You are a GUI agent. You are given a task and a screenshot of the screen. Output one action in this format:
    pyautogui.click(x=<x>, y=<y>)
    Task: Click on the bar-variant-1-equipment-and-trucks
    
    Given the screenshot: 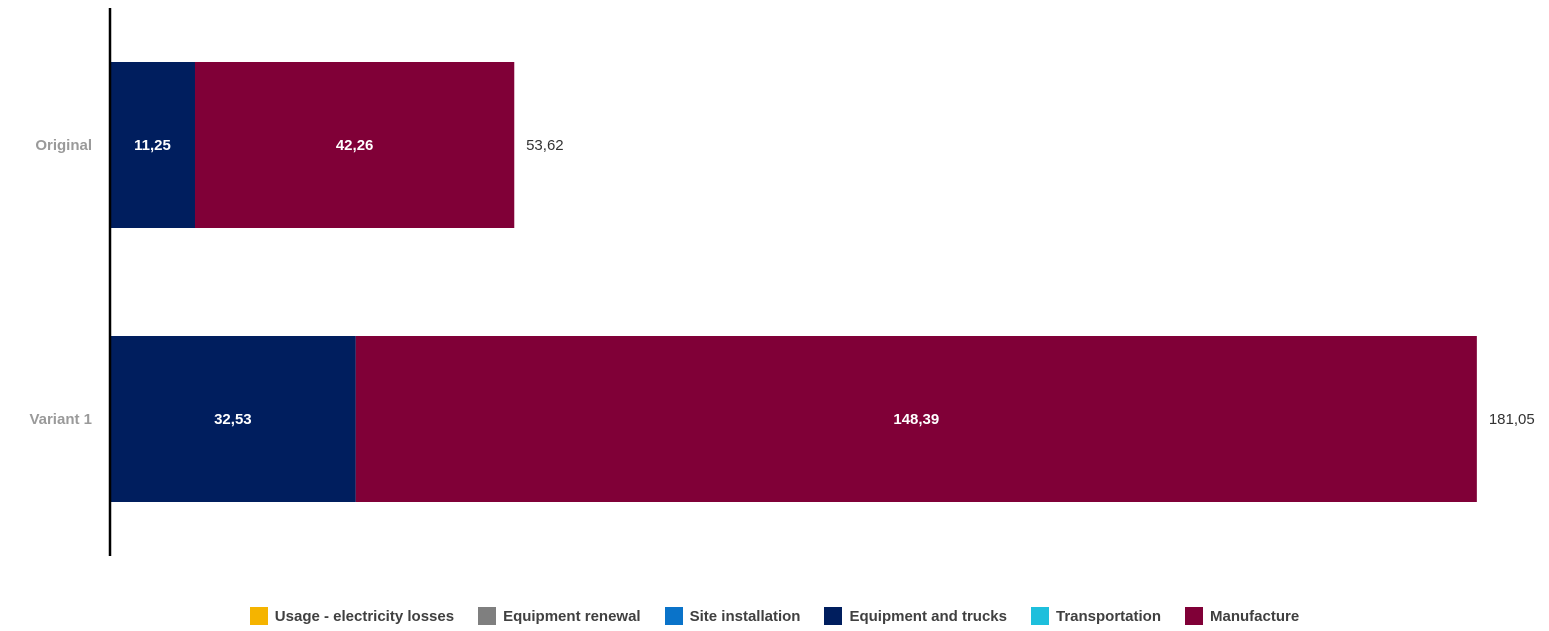 What is the action you would take?
    pyautogui.click(x=233, y=419)
    